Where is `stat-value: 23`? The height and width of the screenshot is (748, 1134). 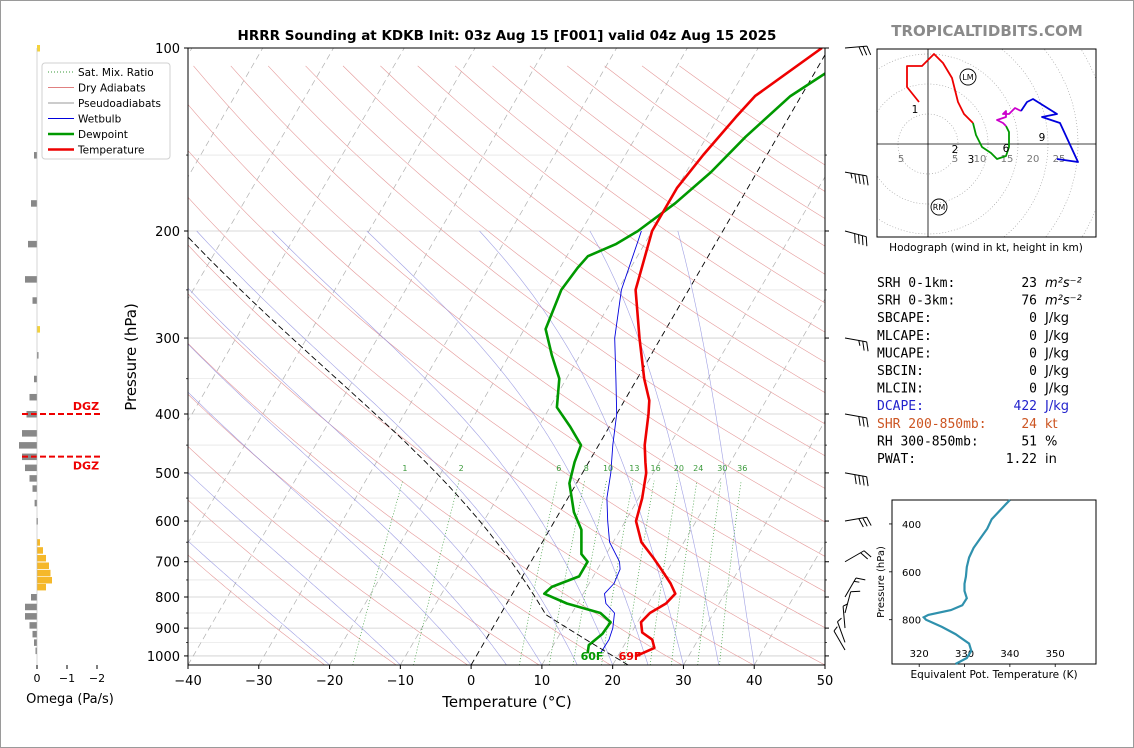
stat-value: 23 is located at coordinates (1029, 283).